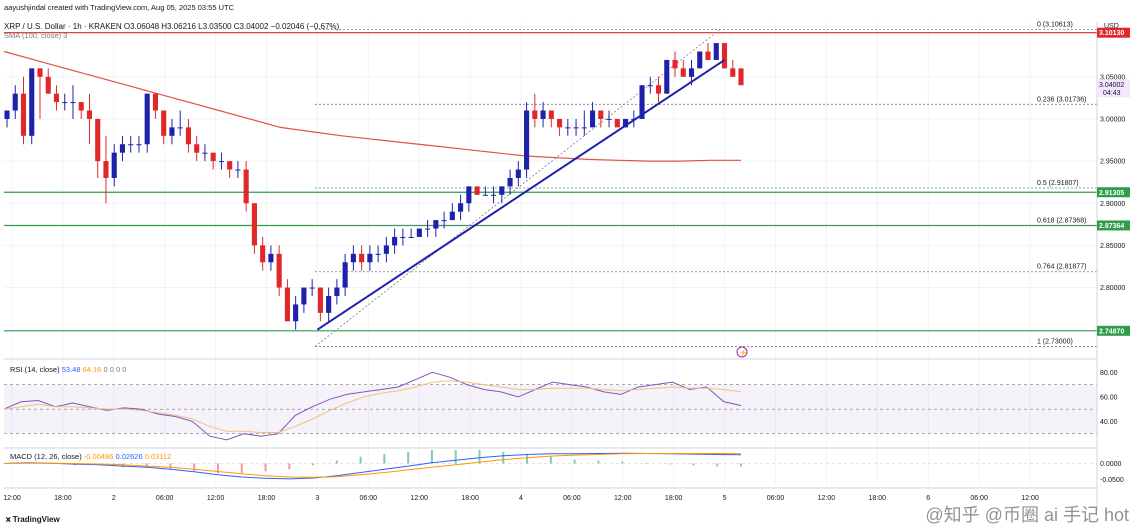 Image resolution: width=1135 pixels, height=529 pixels. I want to click on level-tag-1: 2.91305, so click(1111, 193).